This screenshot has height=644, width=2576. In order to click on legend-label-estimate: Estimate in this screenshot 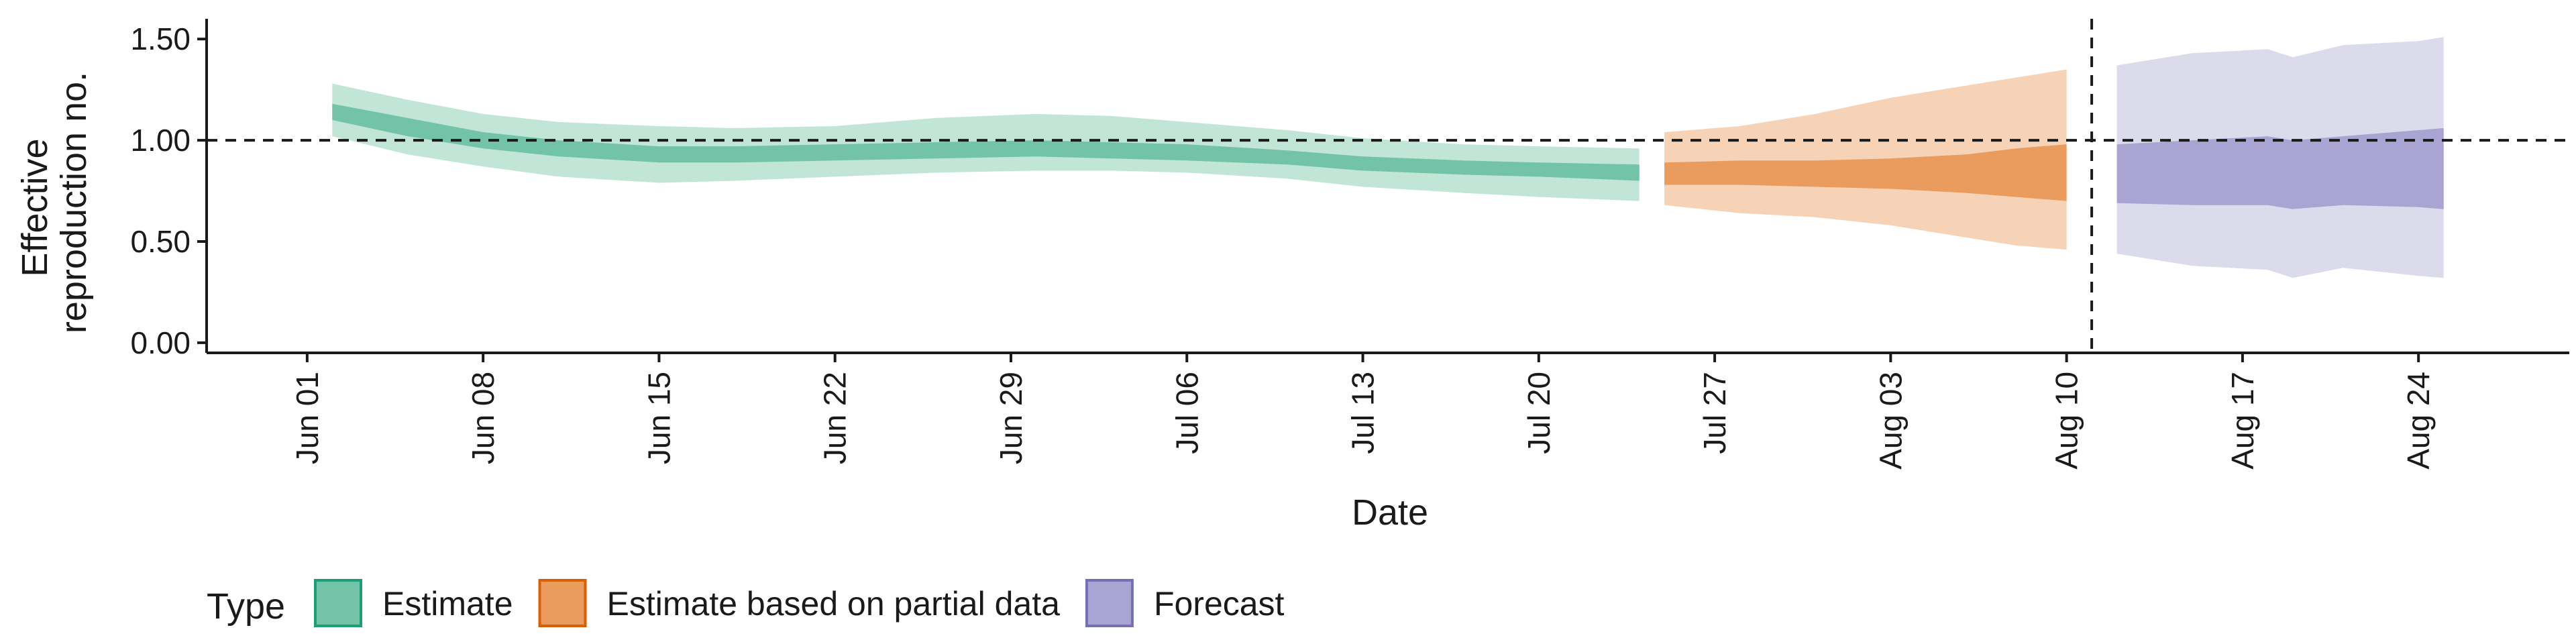, I will do `click(447, 604)`.